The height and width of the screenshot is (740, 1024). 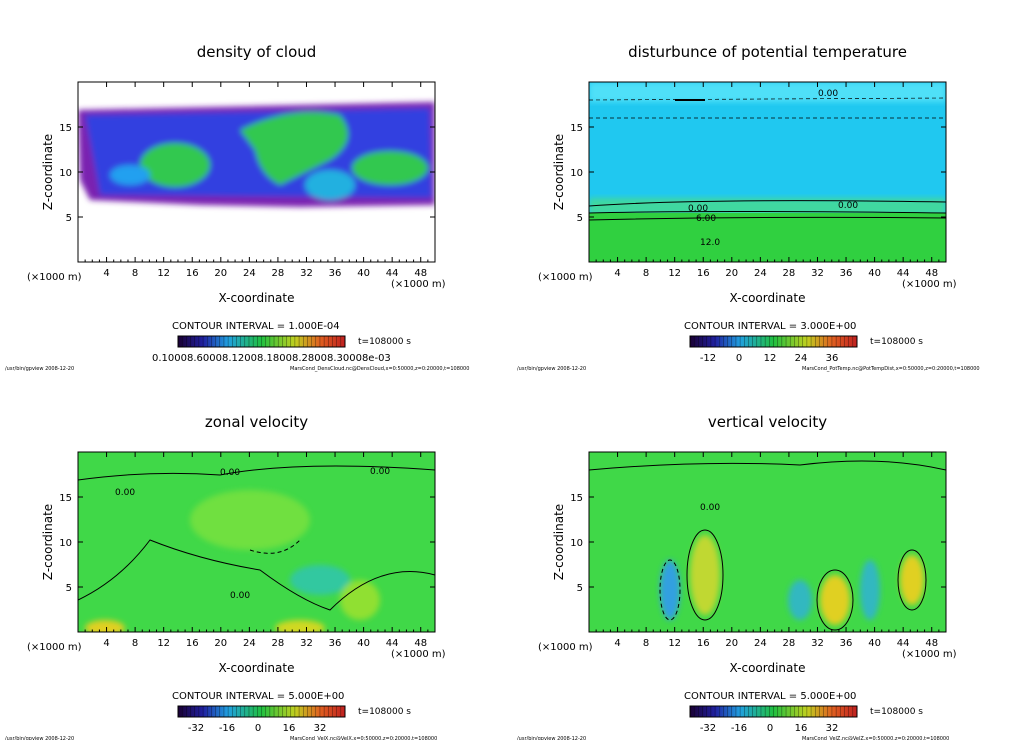 What do you see at coordinates (710, 243) in the screenshot?
I see `contour-label: 12.0` at bounding box center [710, 243].